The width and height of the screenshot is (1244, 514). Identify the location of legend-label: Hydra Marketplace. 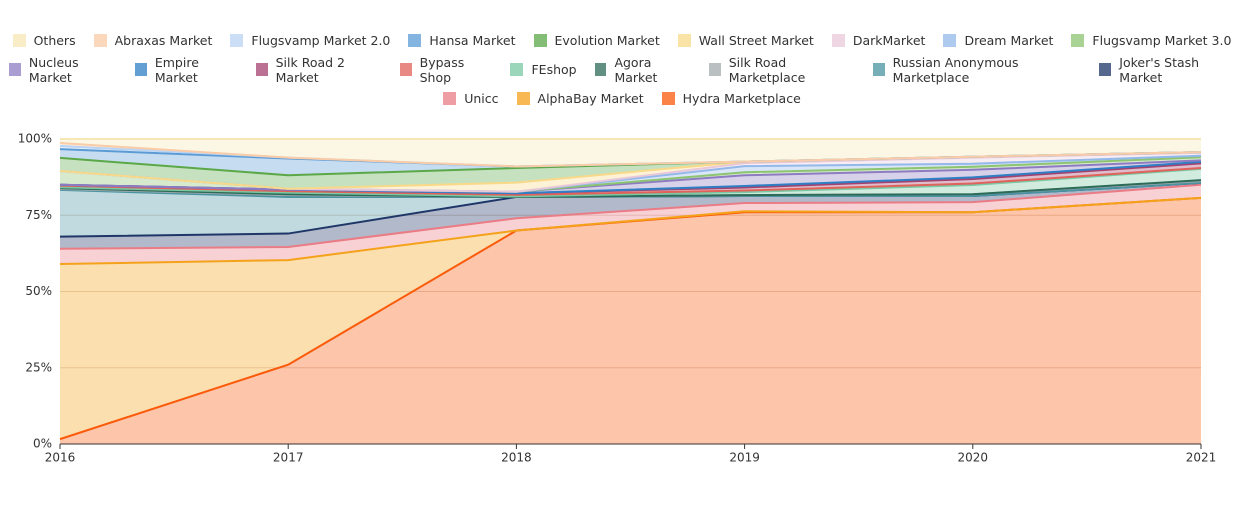
(741, 98).